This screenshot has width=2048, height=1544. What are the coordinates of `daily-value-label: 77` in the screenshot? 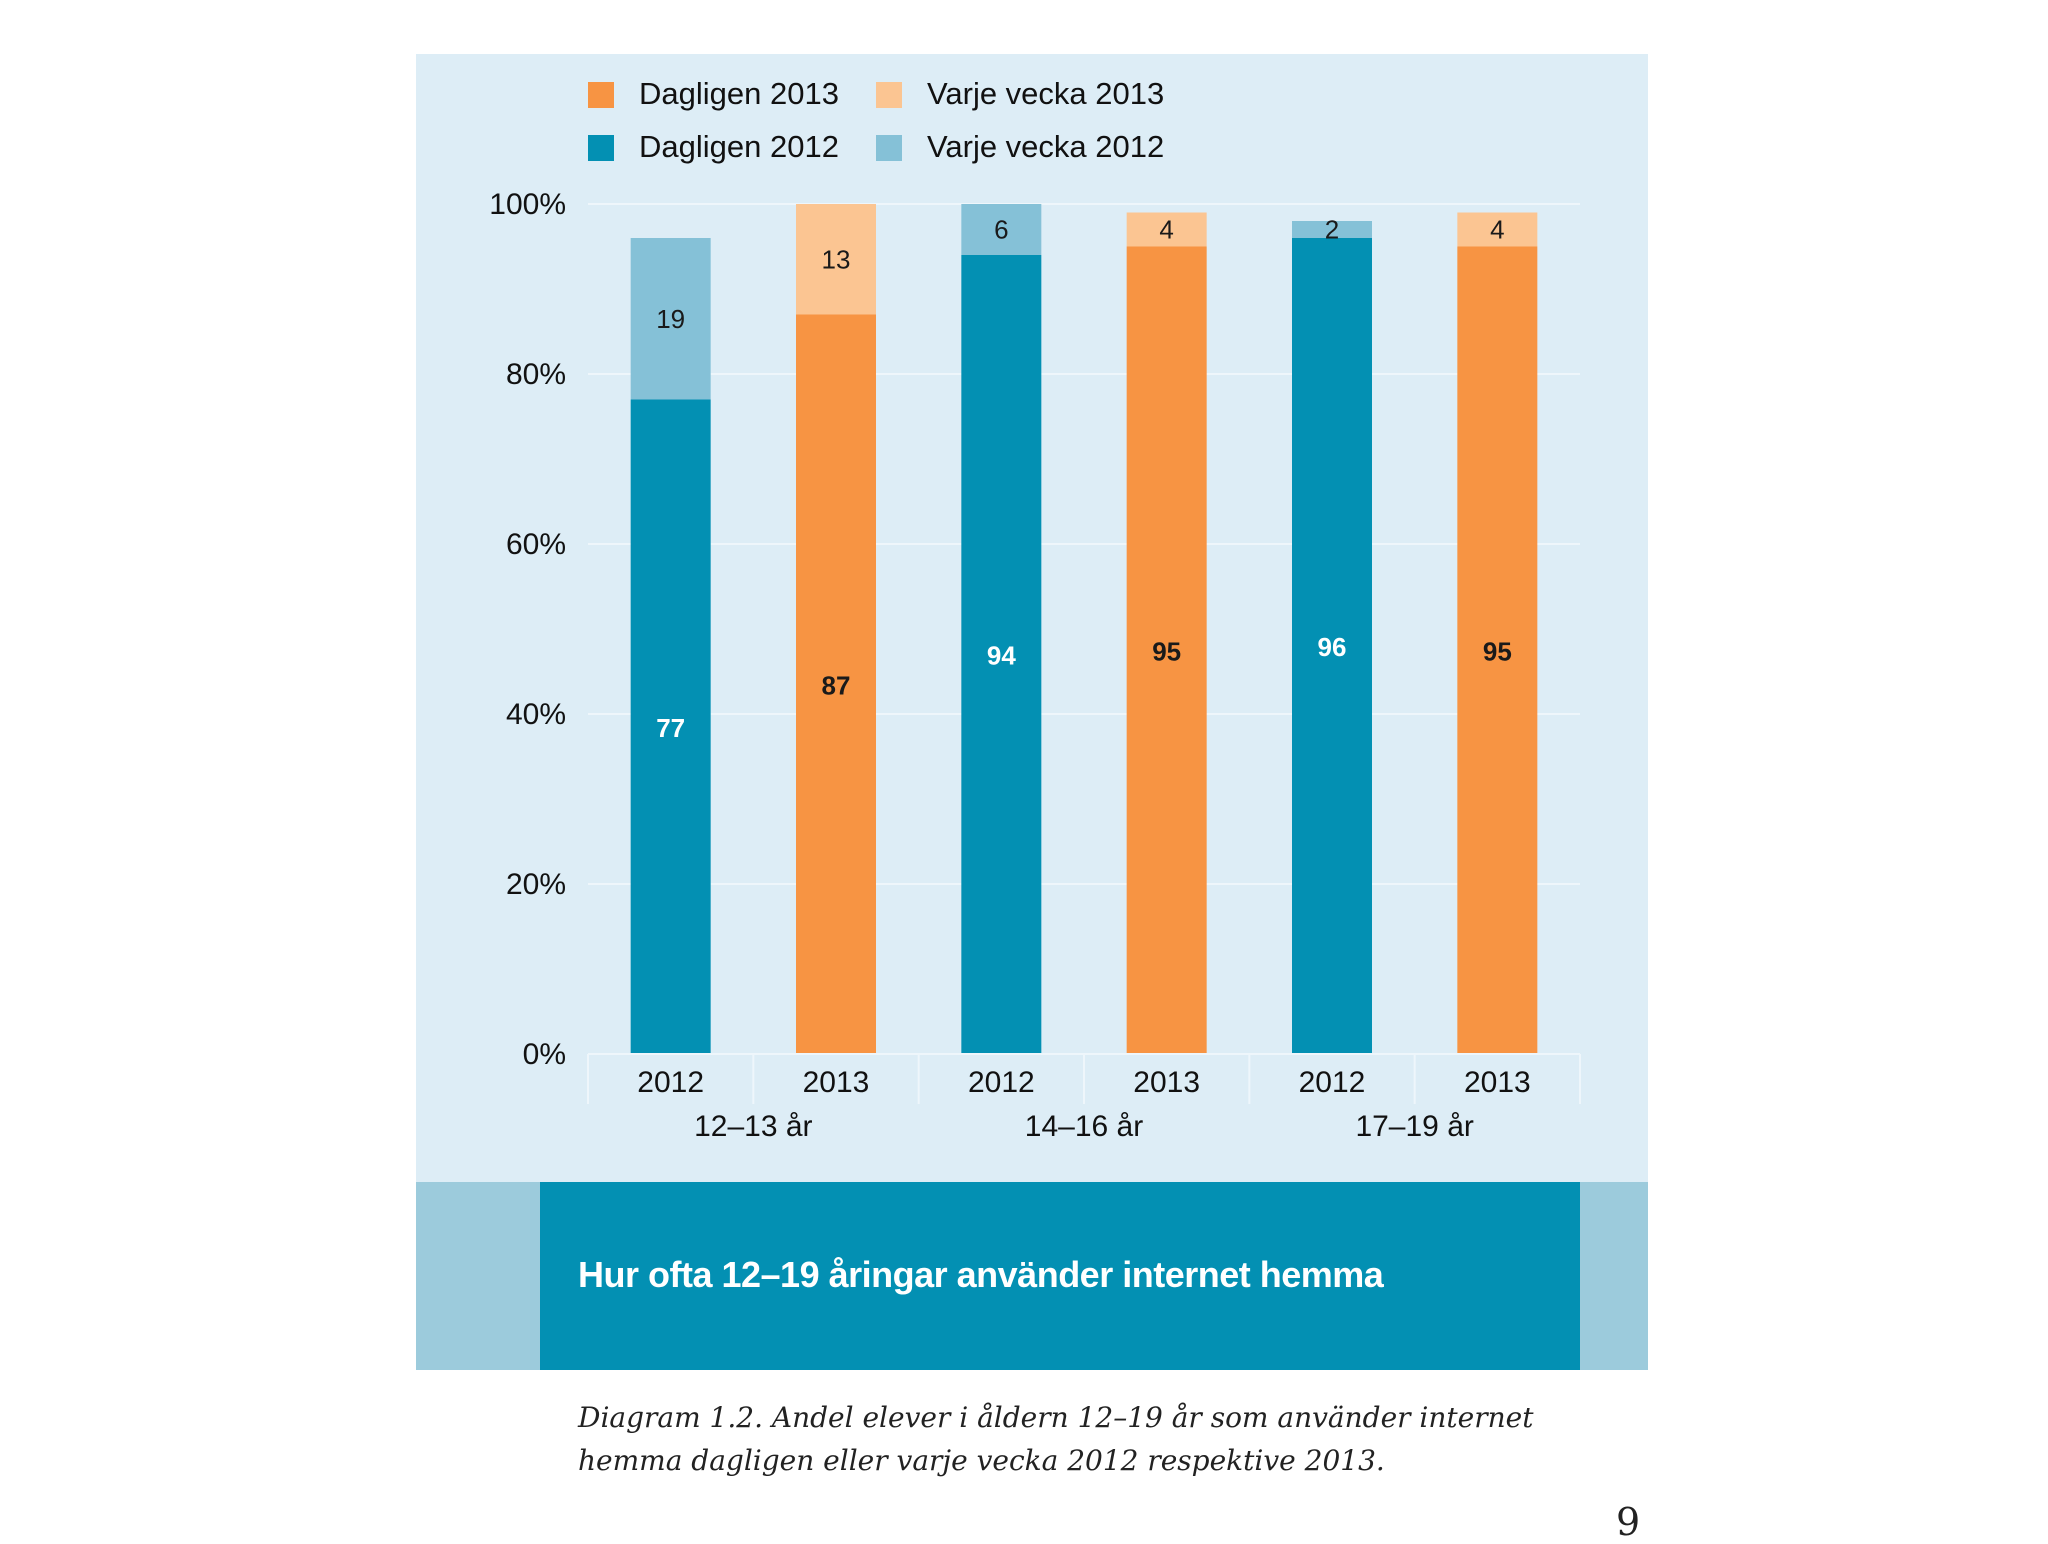 It's located at (670, 728).